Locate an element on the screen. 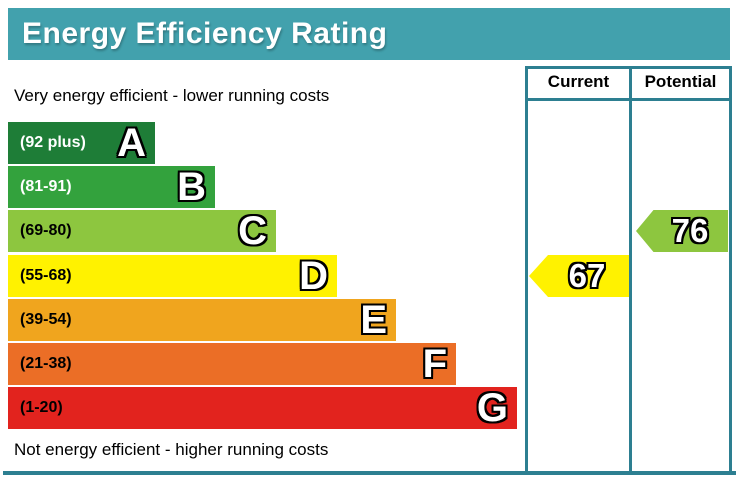 The width and height of the screenshot is (738, 483). current-column-header: Current is located at coordinates (578, 81).